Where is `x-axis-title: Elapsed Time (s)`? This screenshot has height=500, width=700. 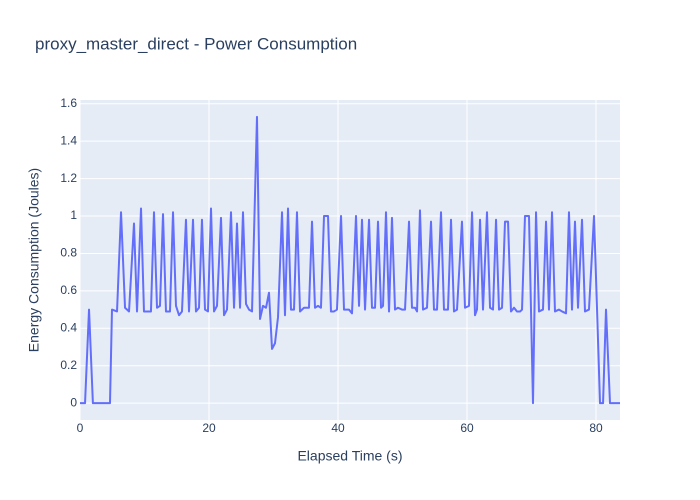
x-axis-title: Elapsed Time (s) is located at coordinates (349, 456).